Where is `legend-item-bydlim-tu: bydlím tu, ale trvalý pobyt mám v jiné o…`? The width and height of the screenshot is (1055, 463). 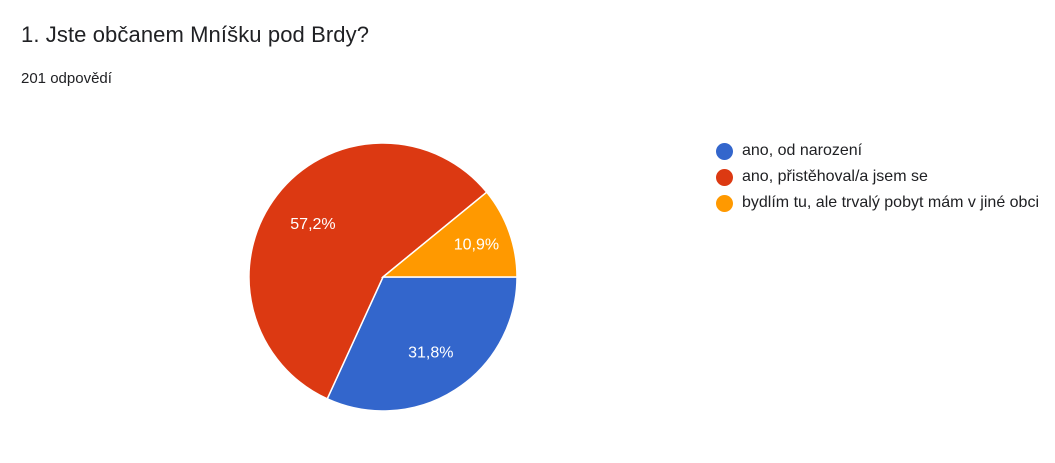 legend-item-bydlim-tu: bydlím tu, ale trvalý pobyt mám v jiné o… is located at coordinates (879, 203).